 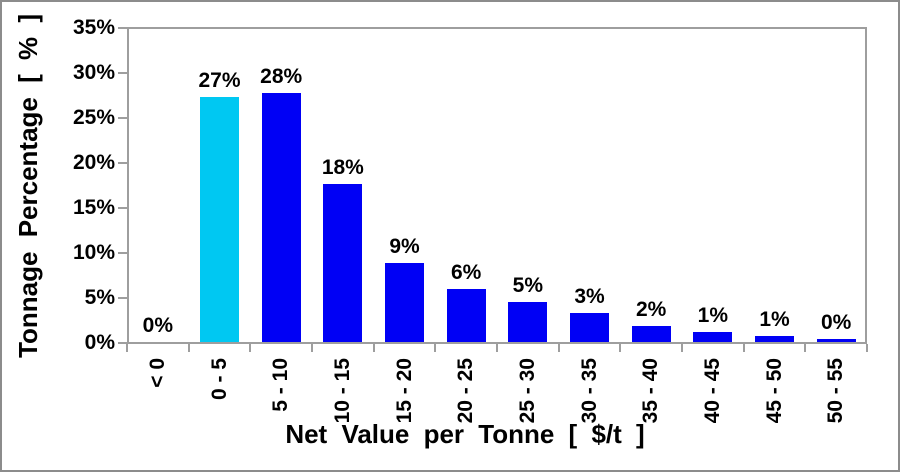 What do you see at coordinates (93, 207) in the screenshot?
I see `y-tick-label: 15%` at bounding box center [93, 207].